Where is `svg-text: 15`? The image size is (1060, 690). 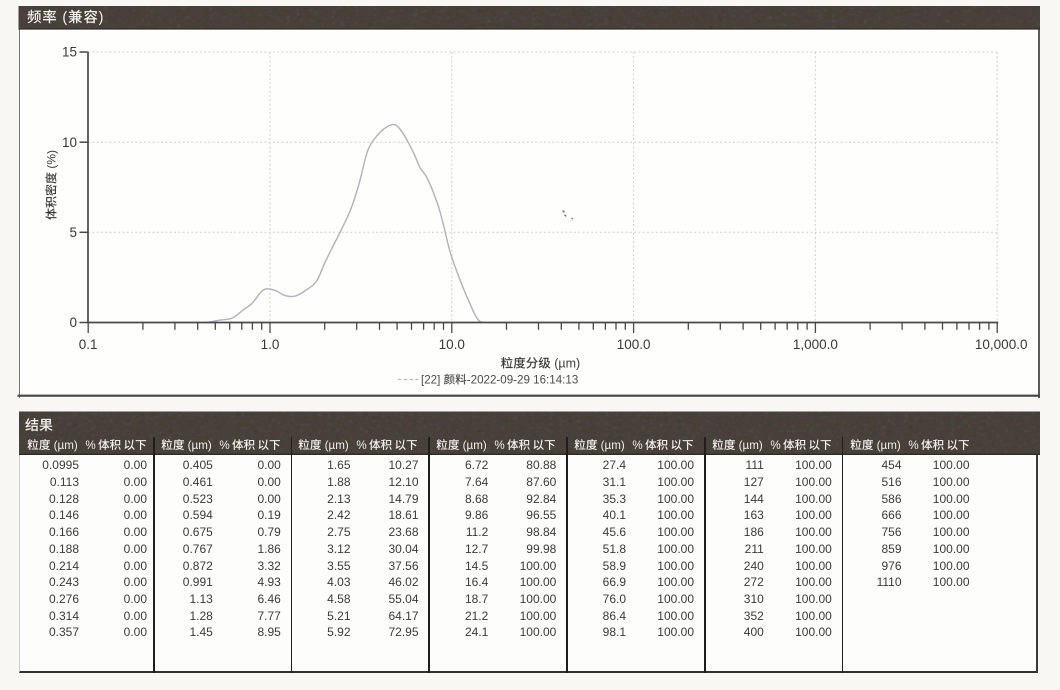
svg-text: 15 is located at coordinates (69, 52).